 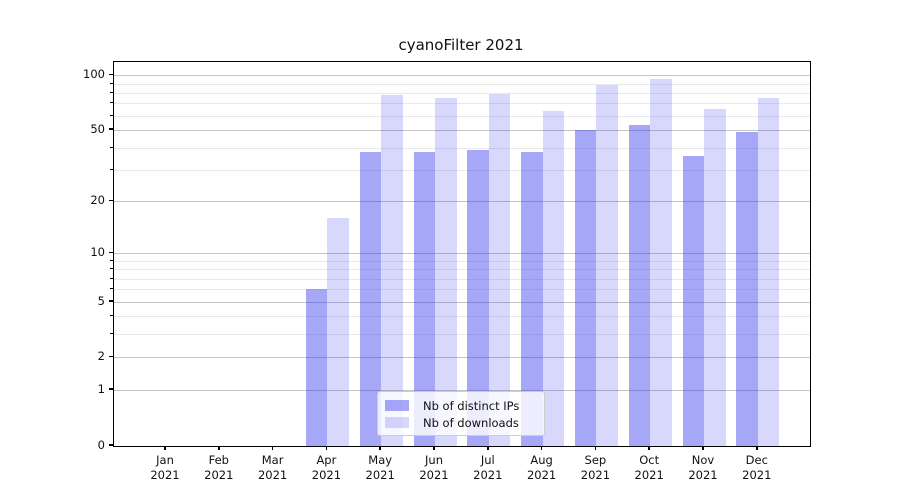 I want to click on legend-label: Nb of downloads, so click(x=471, y=422).